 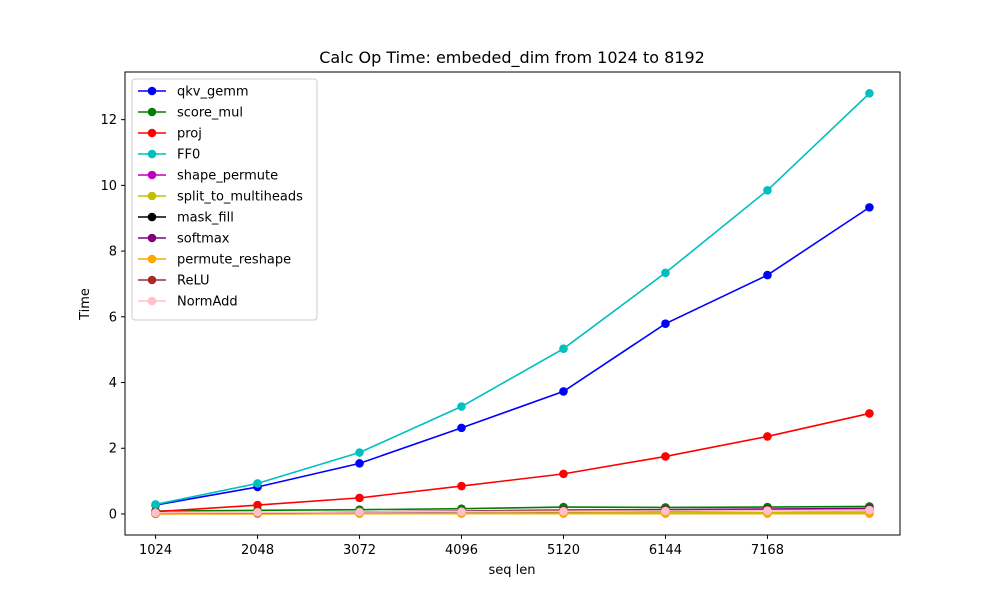 I want to click on series-line-score_mul, so click(x=512, y=508).